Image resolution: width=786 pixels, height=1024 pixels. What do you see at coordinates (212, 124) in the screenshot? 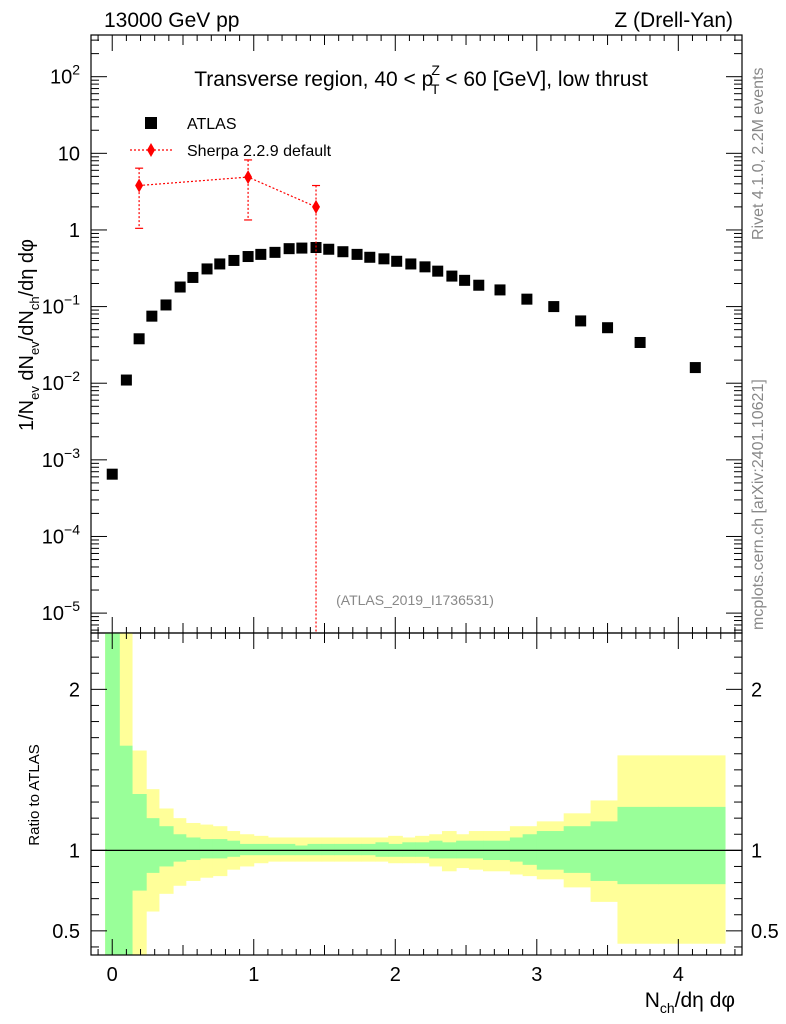
I see `legend-atlas-label: ATLAS` at bounding box center [212, 124].